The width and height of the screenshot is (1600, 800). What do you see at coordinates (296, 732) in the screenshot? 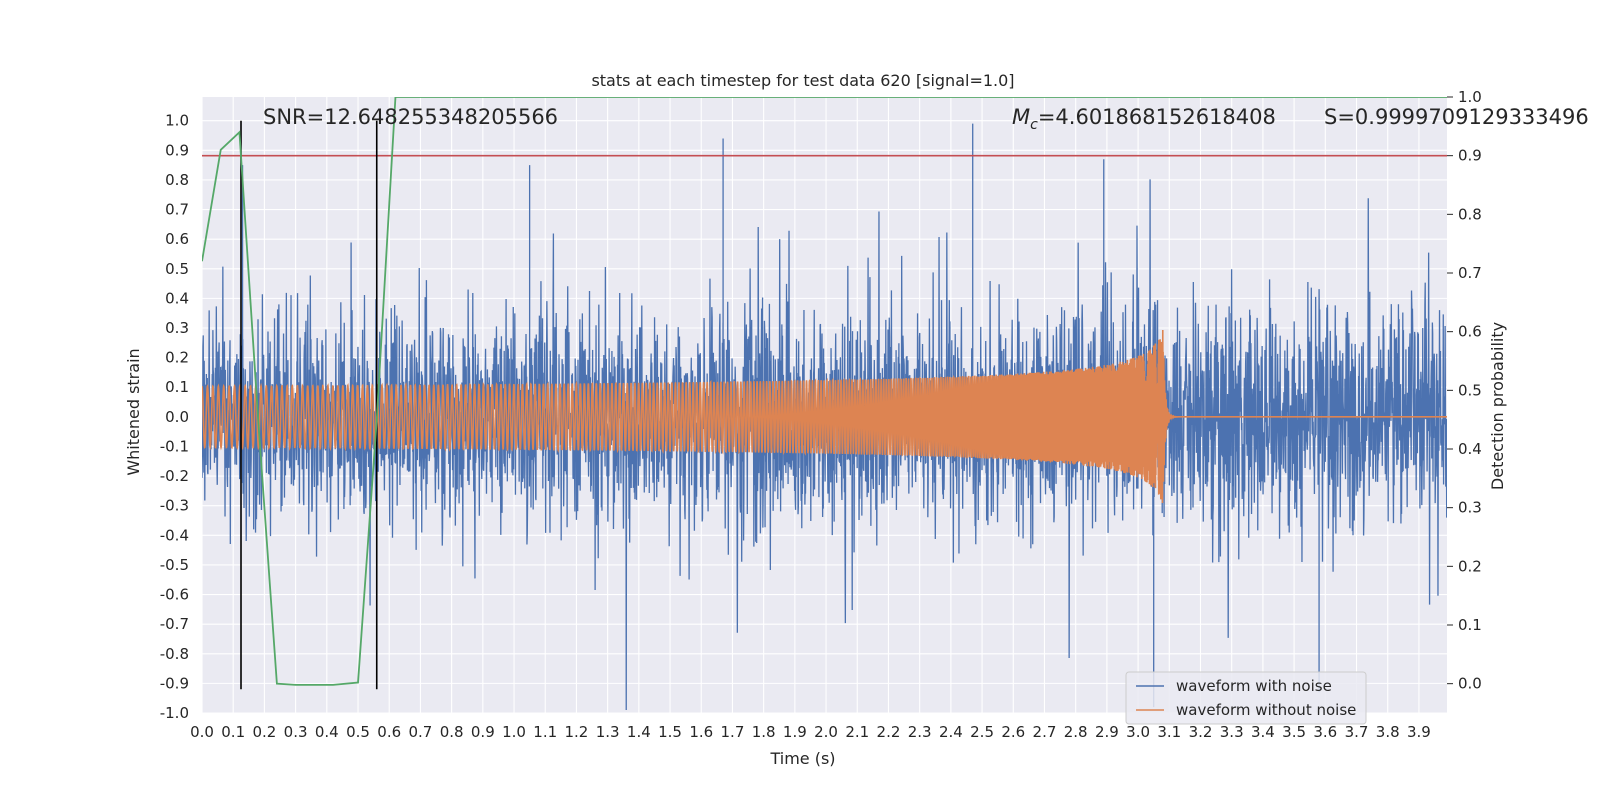
I see `x-tick-label: 0.3` at bounding box center [296, 732].